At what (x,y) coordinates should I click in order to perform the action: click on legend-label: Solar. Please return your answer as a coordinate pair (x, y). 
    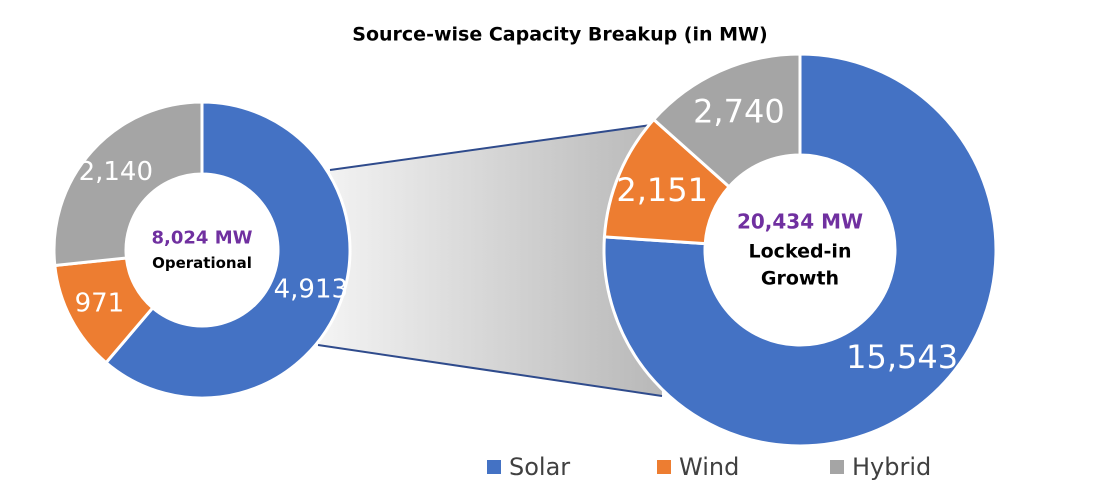
    Looking at the image, I should click on (539, 467).